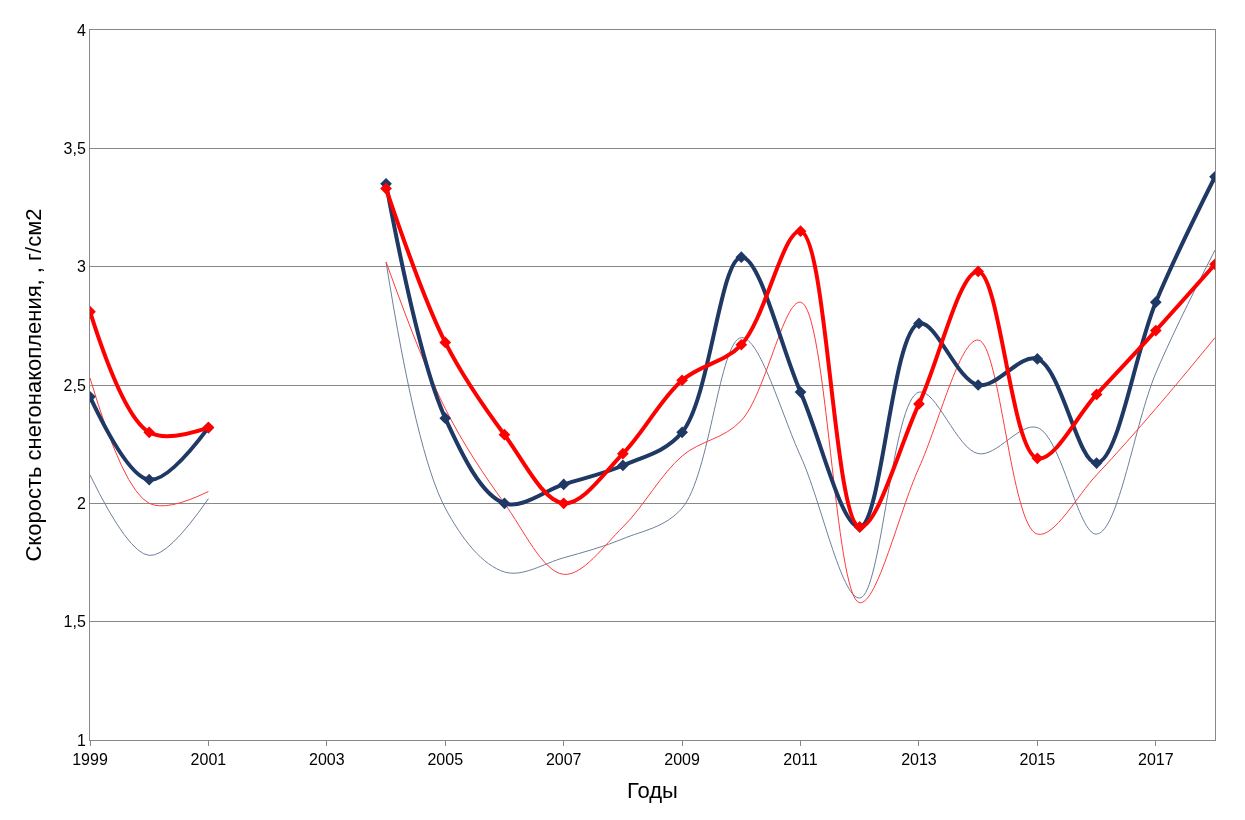 This screenshot has width=1245, height=820. Describe the element at coordinates (652, 791) in the screenshot. I see `x-axis-title: Годы` at that location.